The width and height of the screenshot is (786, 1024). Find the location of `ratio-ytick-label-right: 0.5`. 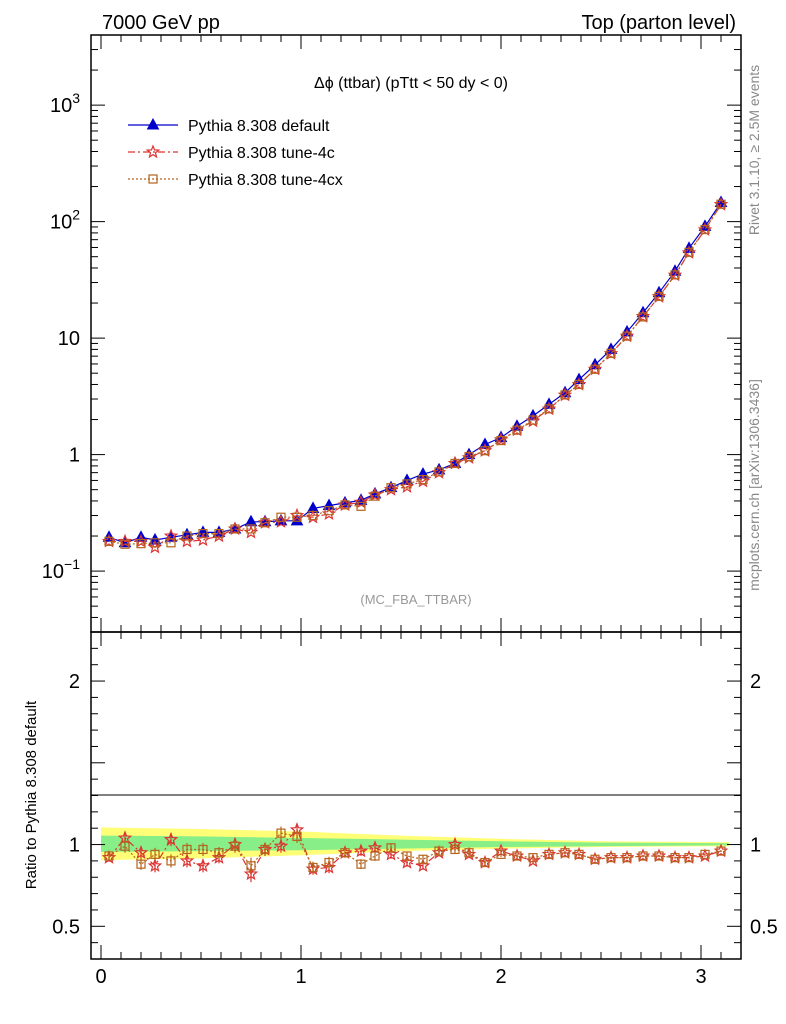

ratio-ytick-label-right: 0.5 is located at coordinates (764, 927).